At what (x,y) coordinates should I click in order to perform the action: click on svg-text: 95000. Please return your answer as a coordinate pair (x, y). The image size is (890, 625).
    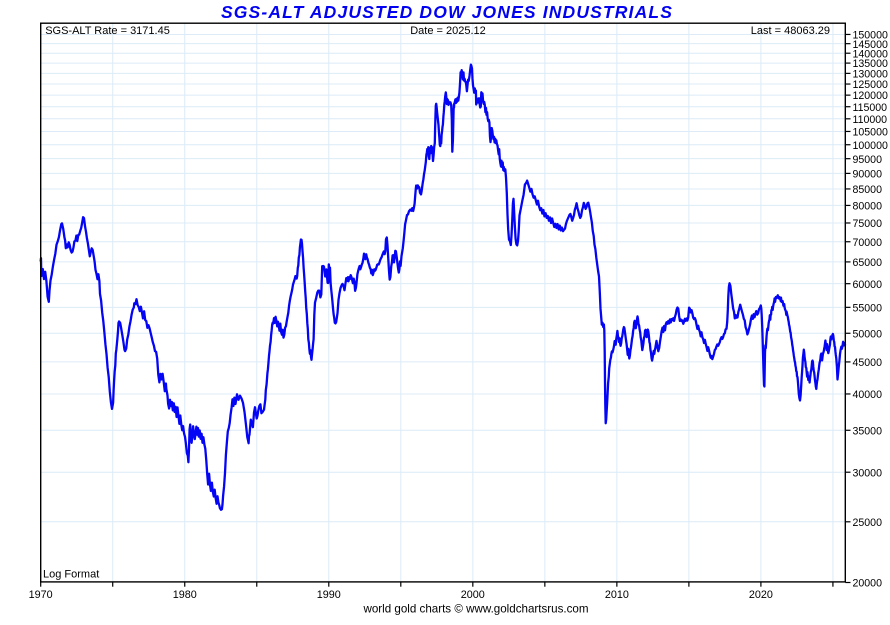
    Looking at the image, I should click on (868, 160).